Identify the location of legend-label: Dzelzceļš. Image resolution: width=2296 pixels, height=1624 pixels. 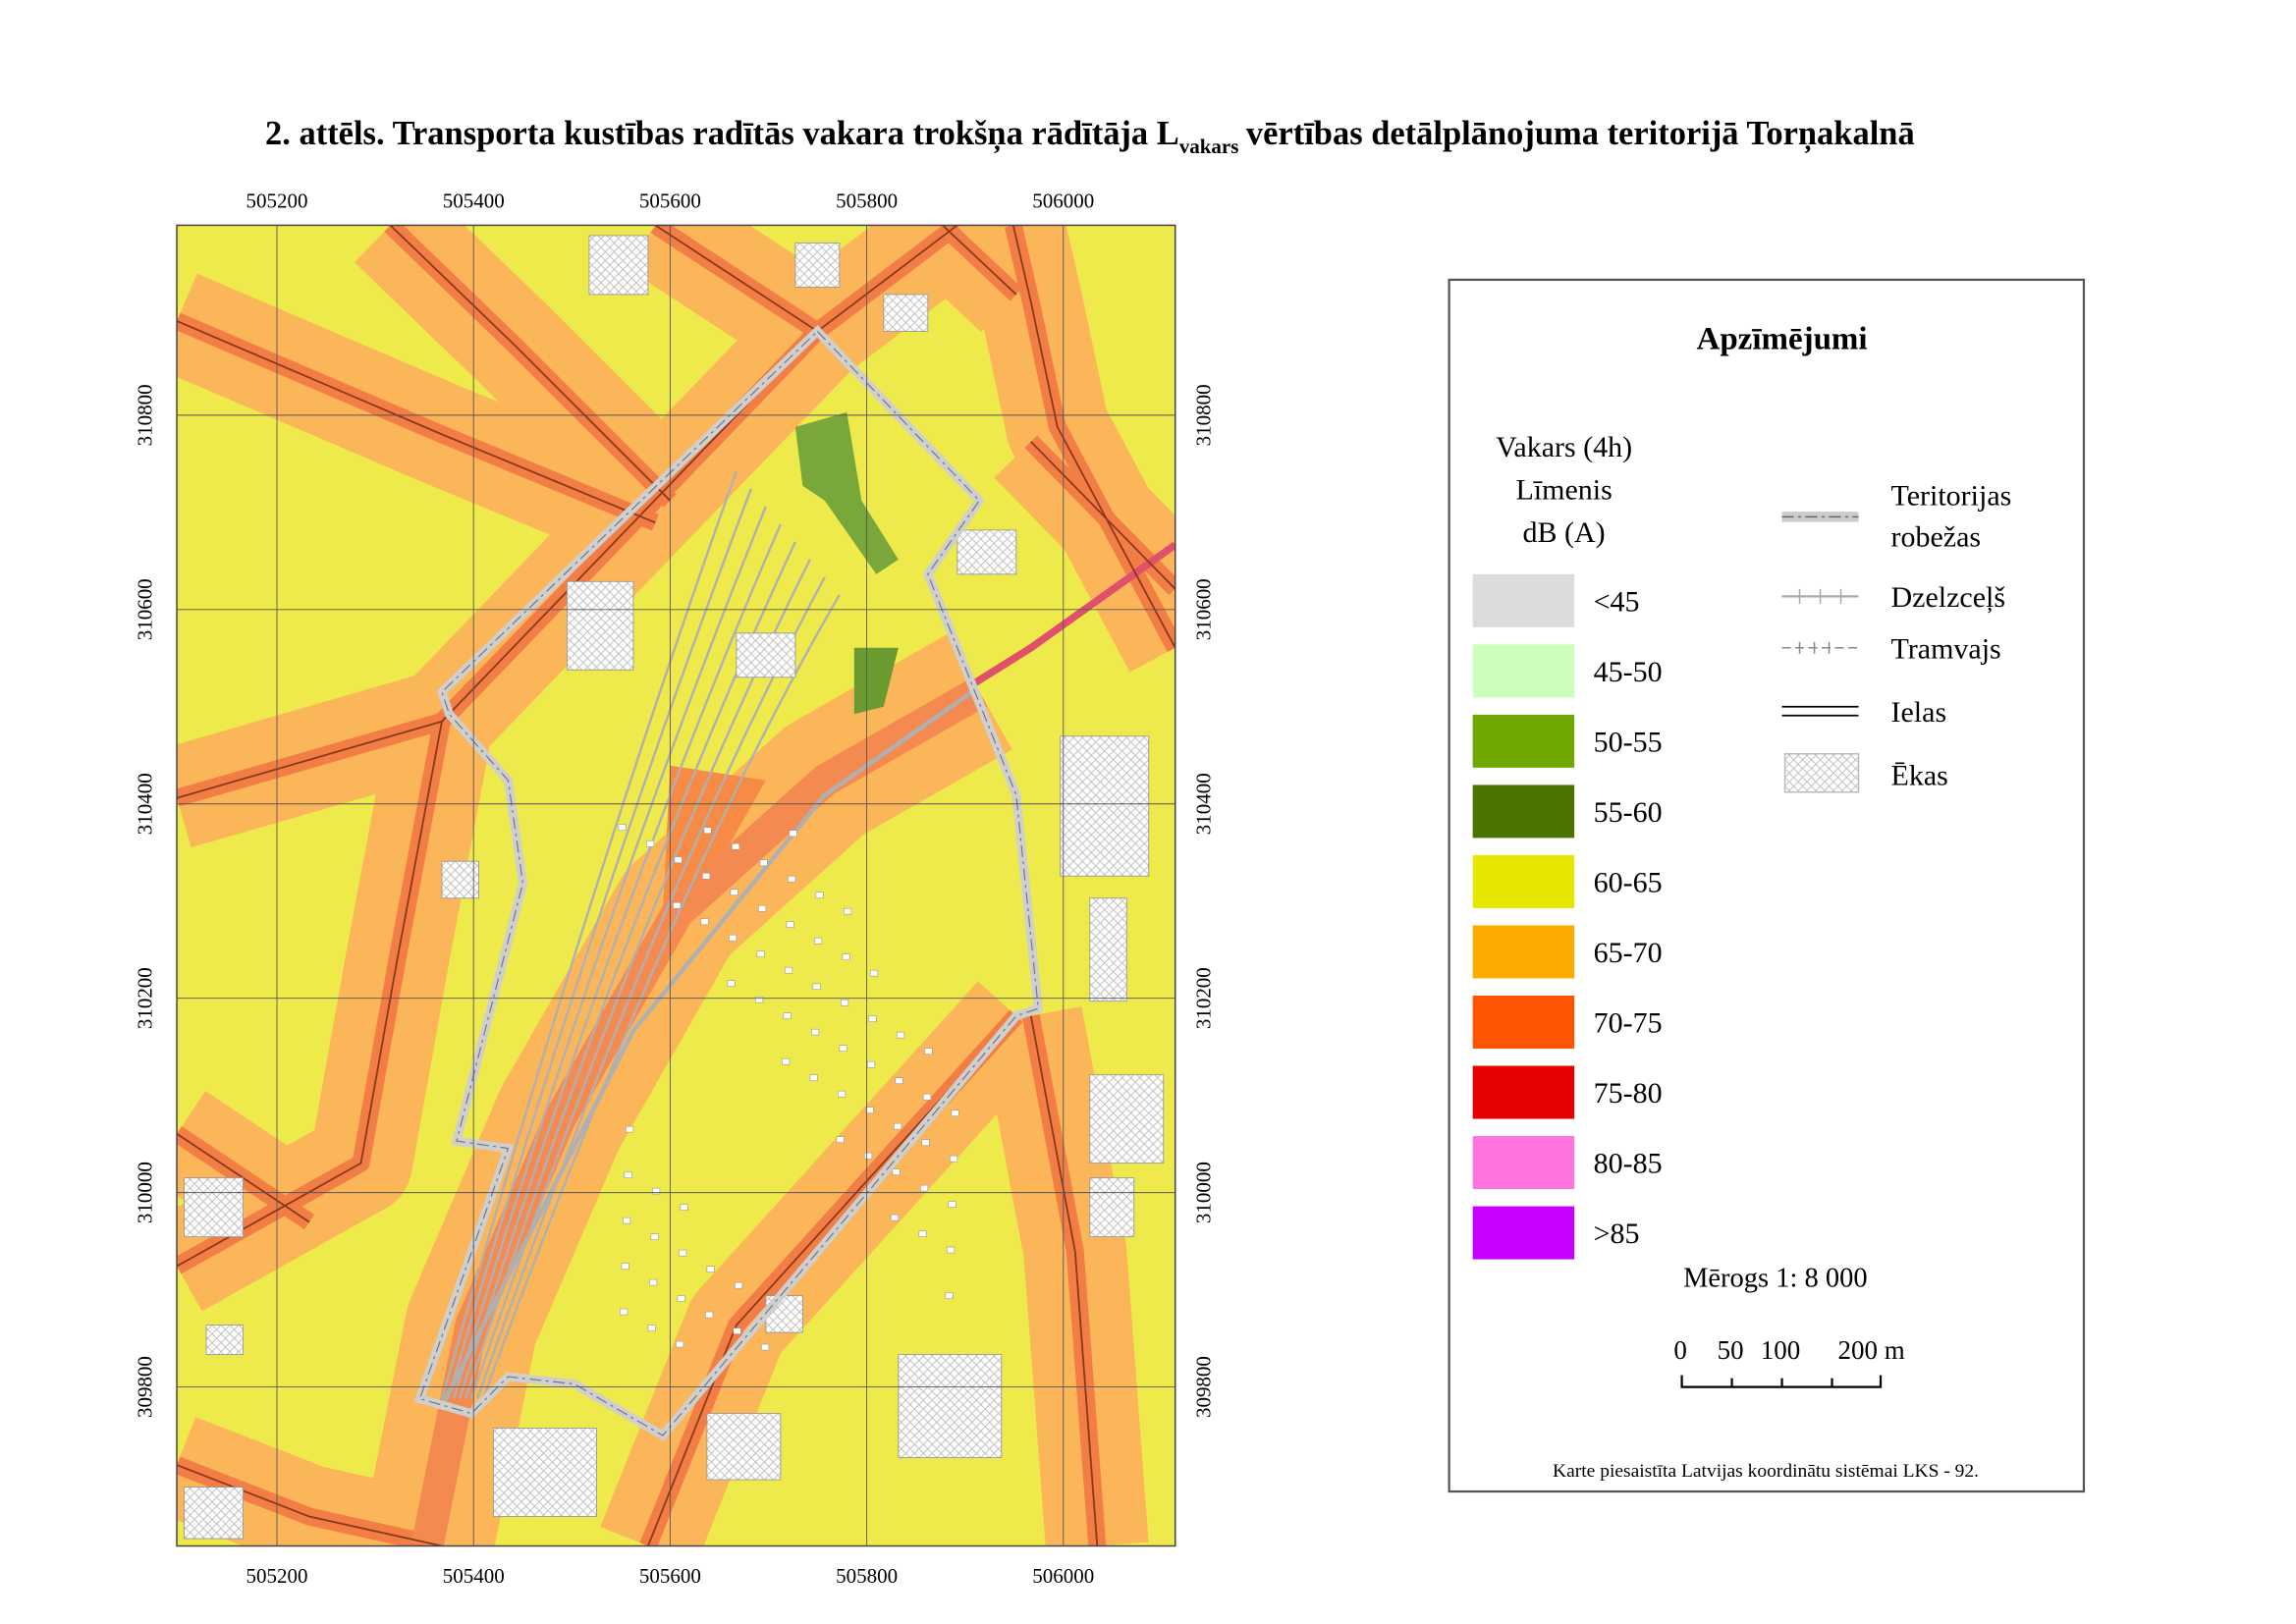
(1948, 597).